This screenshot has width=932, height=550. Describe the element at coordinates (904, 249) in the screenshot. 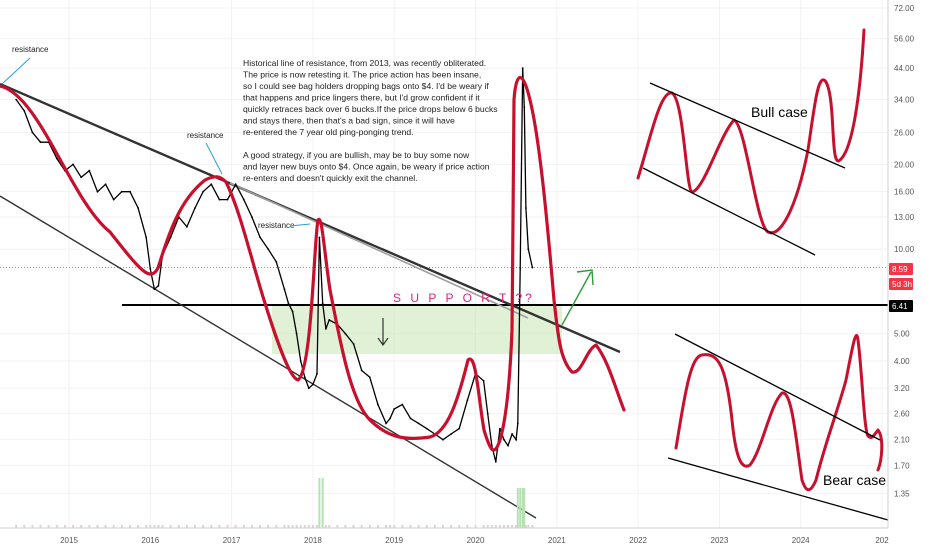

I see `y-tick-label: 10.00` at that location.